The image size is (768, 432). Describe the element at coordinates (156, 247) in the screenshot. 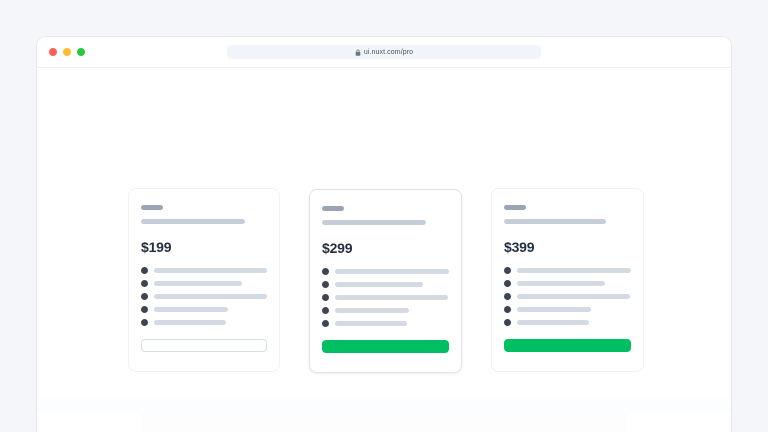

I see `plan-price: $199` at that location.